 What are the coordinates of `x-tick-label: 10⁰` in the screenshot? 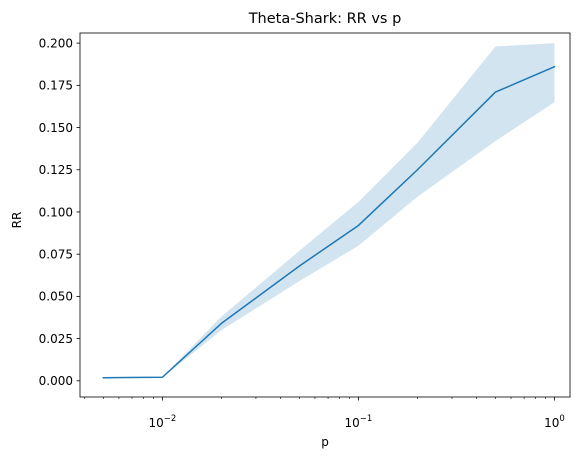 It's located at (554, 422).